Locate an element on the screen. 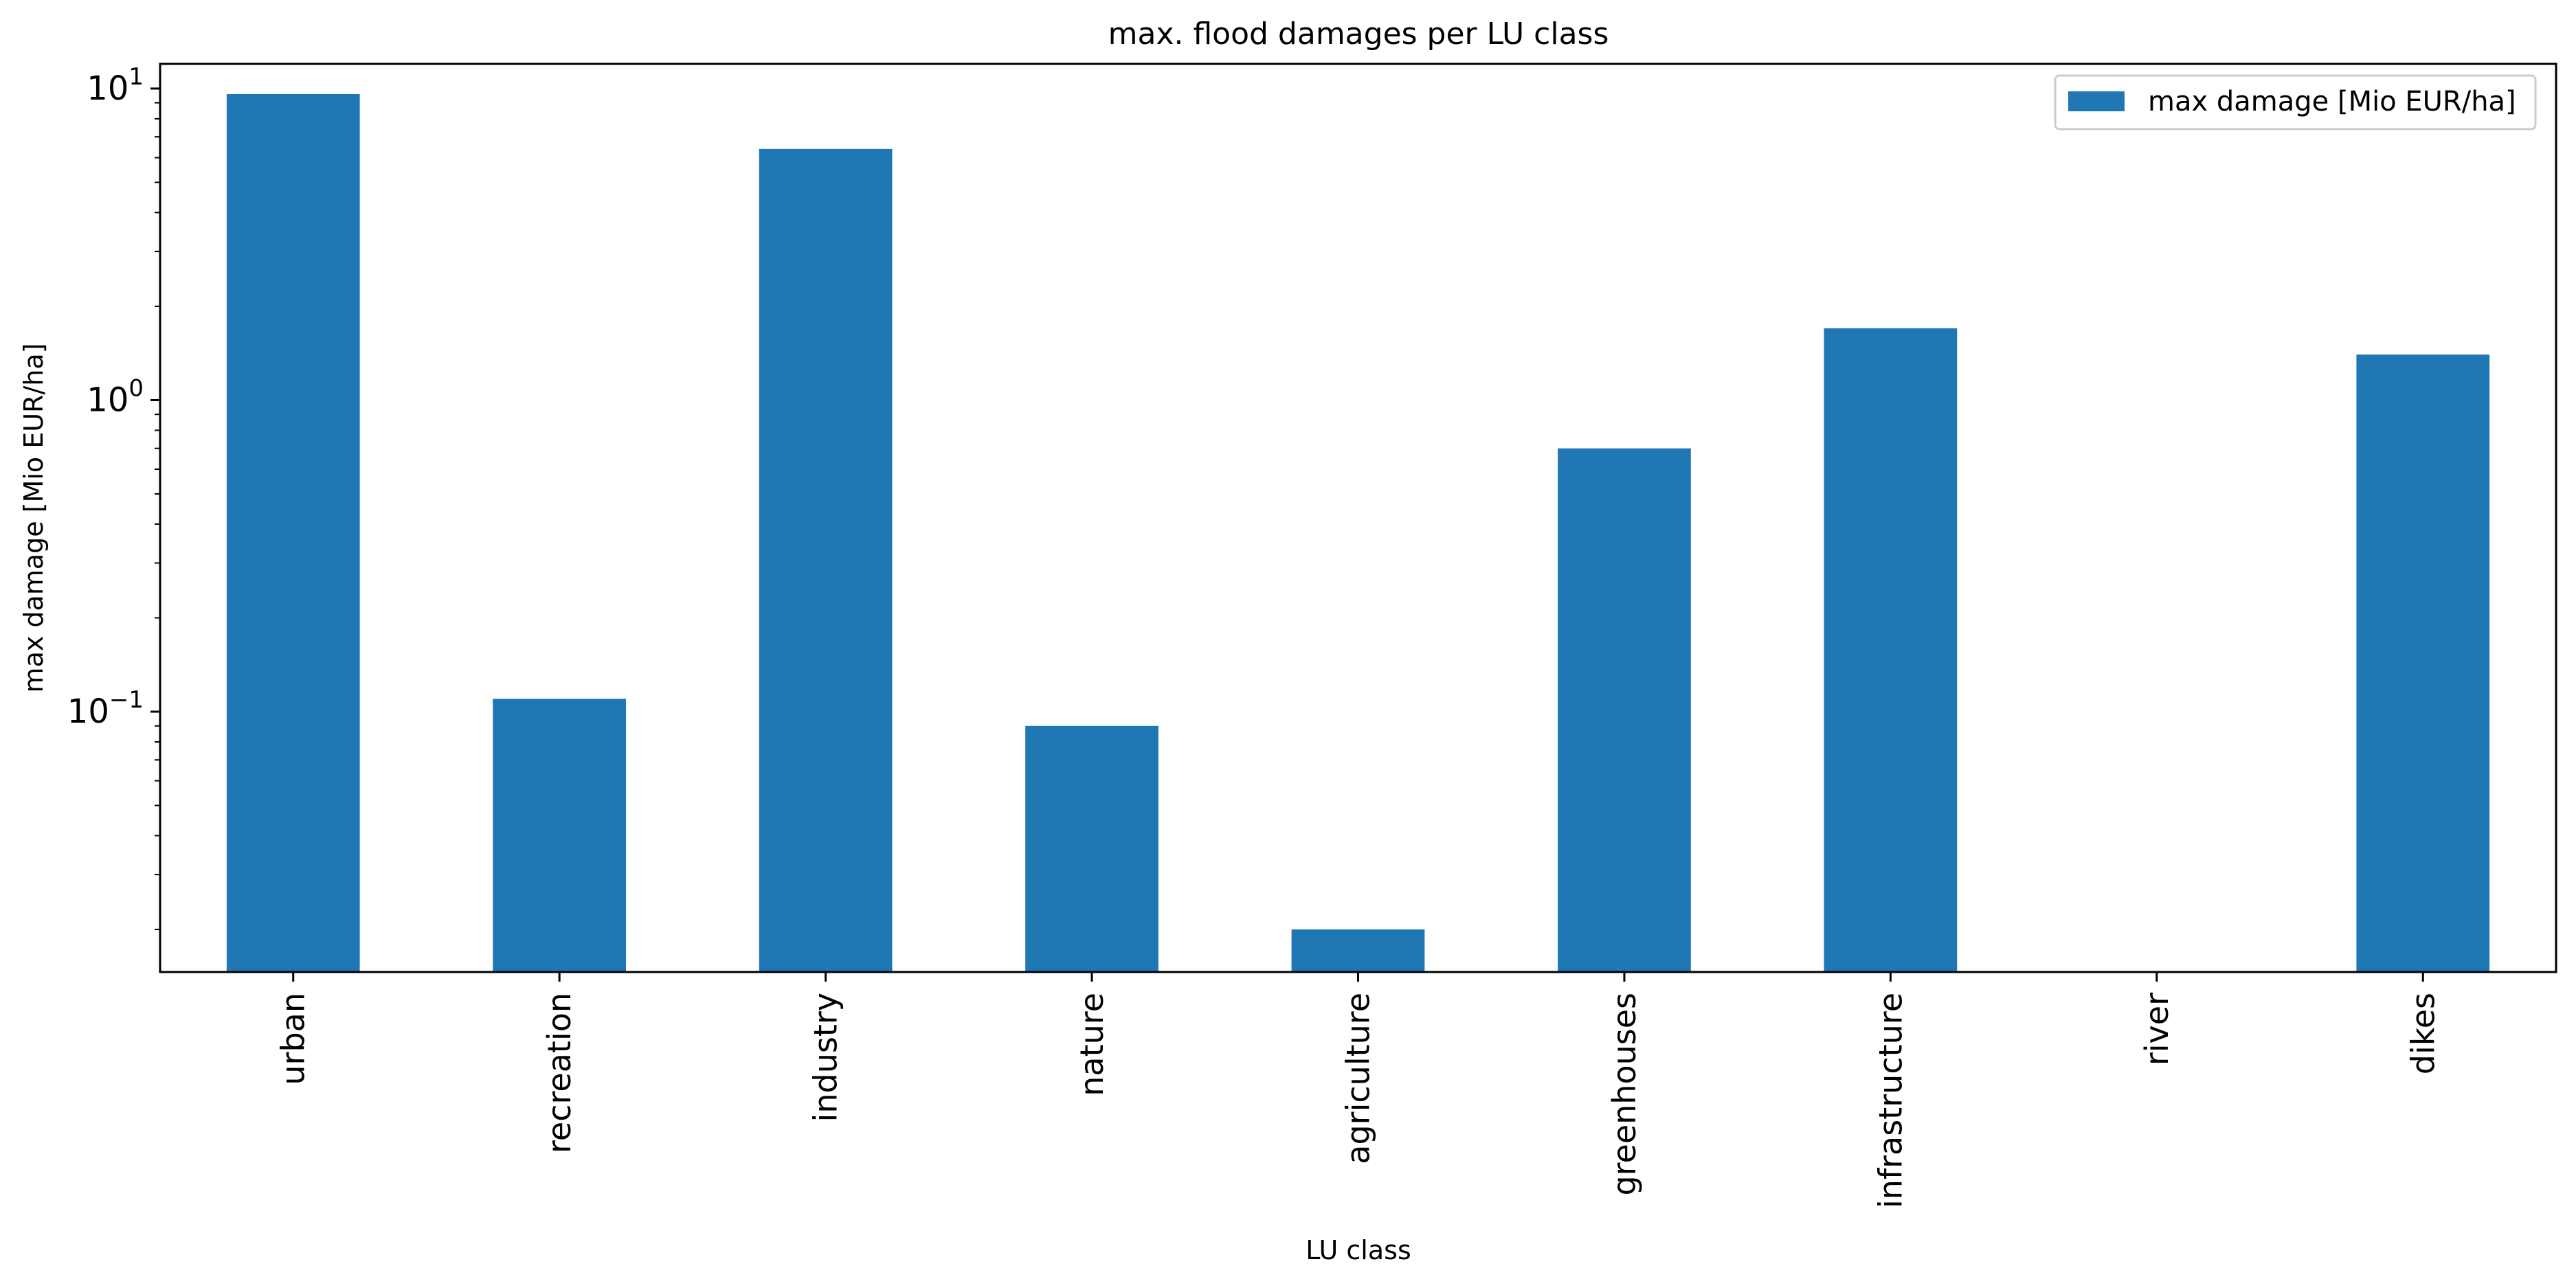 This screenshot has height=1288, width=2576. bar-nature is located at coordinates (1091, 848).